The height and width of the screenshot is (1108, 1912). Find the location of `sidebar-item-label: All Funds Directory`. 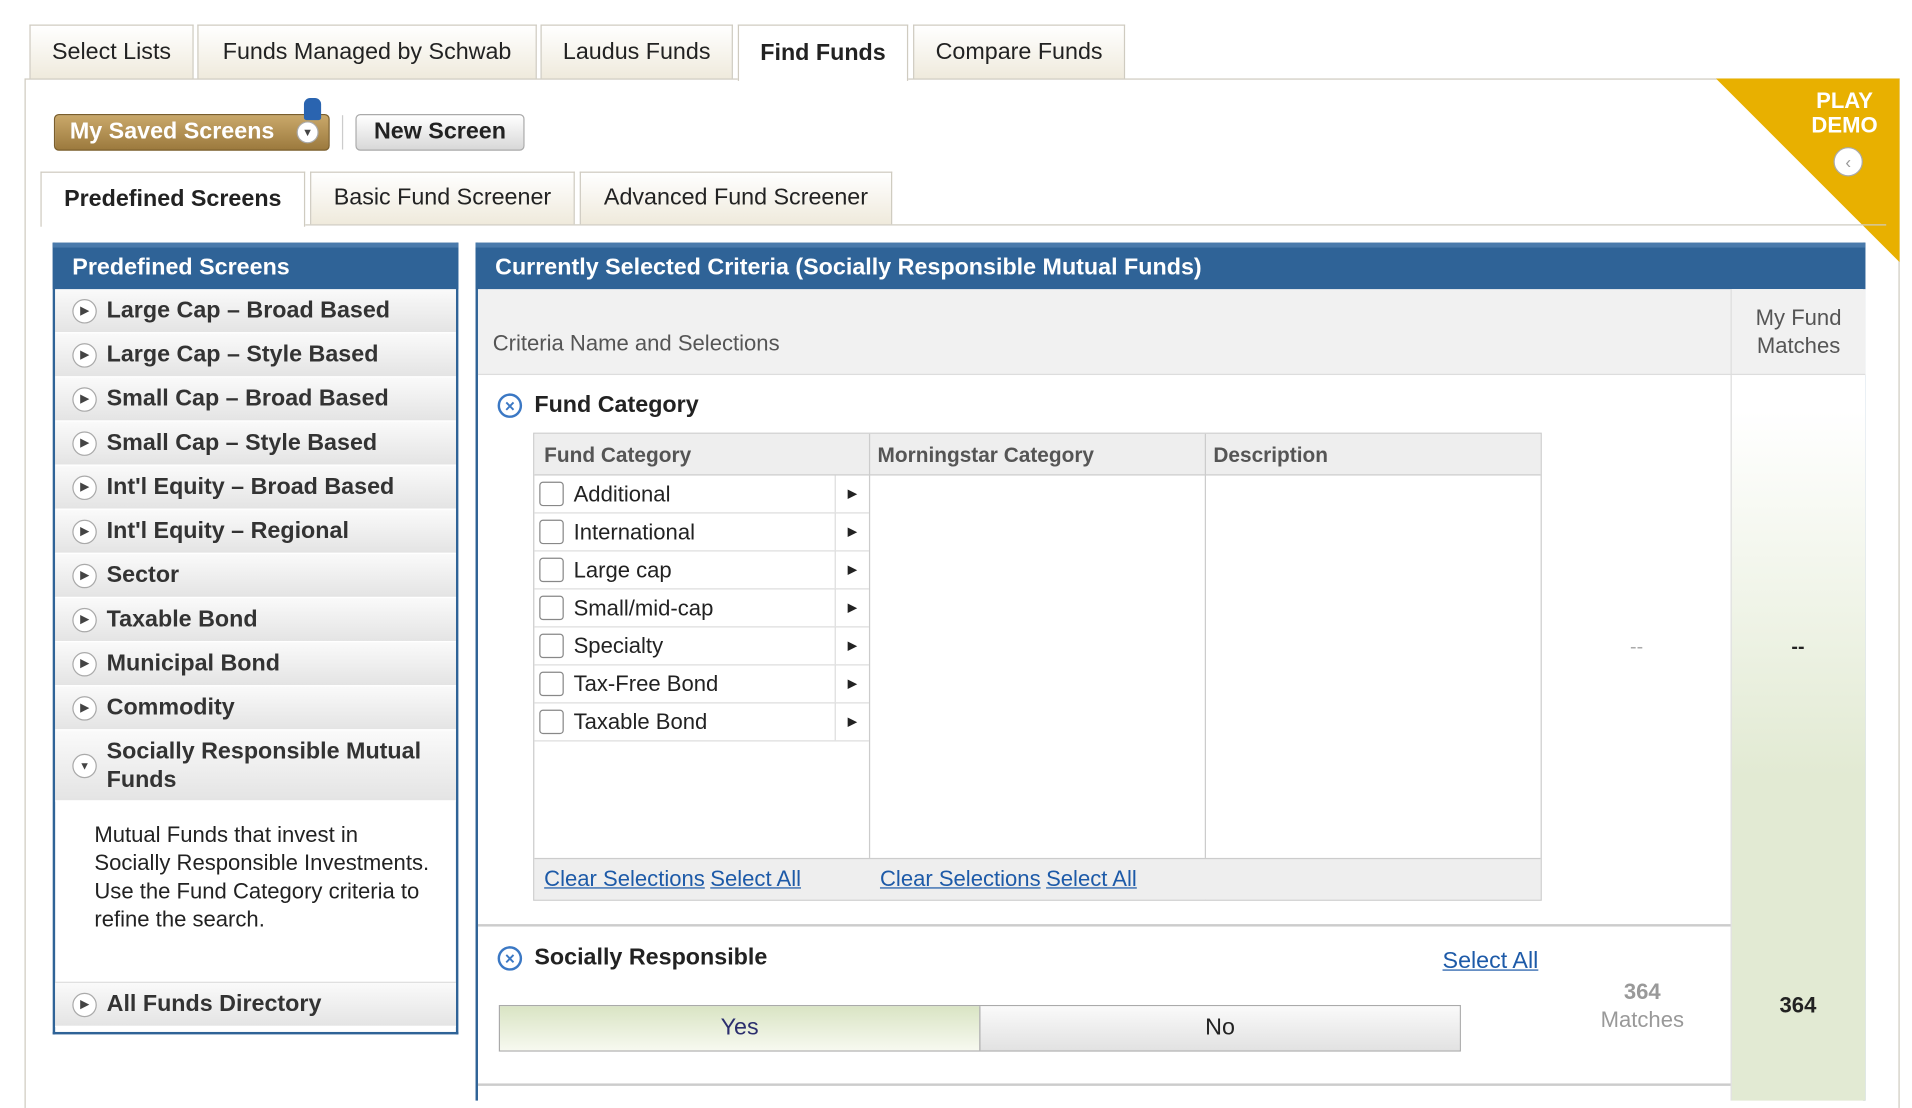

sidebar-item-label: All Funds Directory is located at coordinates (214, 1003).